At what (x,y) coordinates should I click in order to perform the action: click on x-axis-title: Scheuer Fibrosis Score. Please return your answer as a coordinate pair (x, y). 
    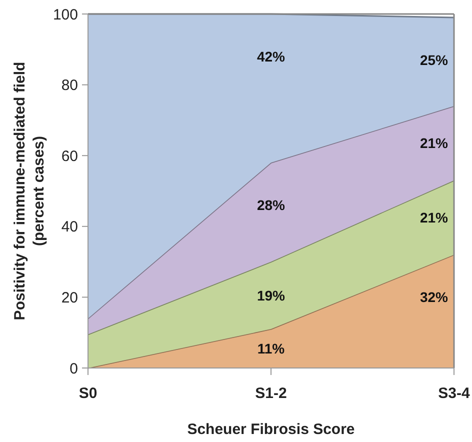
    Looking at the image, I should click on (271, 429).